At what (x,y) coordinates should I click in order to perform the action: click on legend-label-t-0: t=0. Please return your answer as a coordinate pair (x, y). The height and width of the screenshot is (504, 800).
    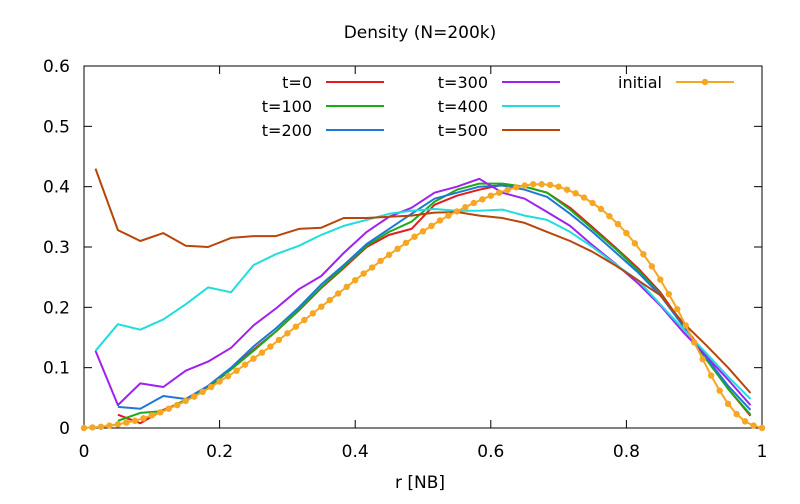
    Looking at the image, I should click on (297, 82).